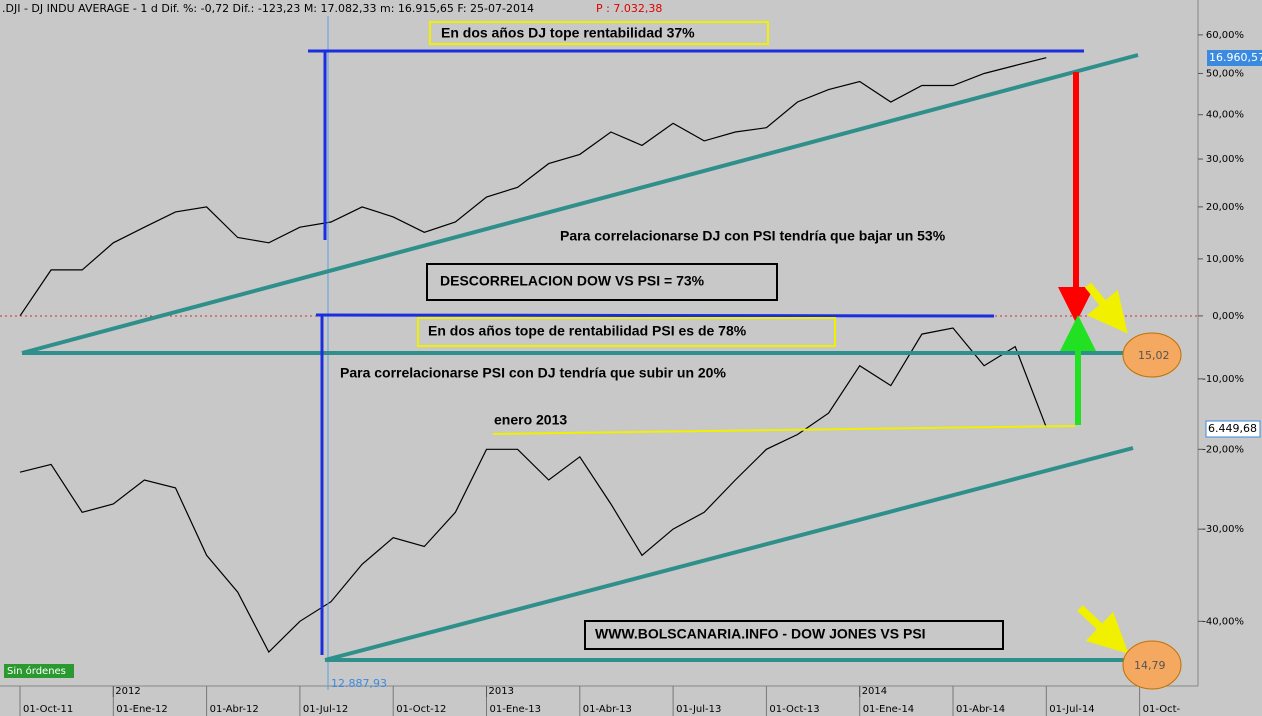  I want to click on x-tick-label: 01-Jul-13, so click(698, 709).